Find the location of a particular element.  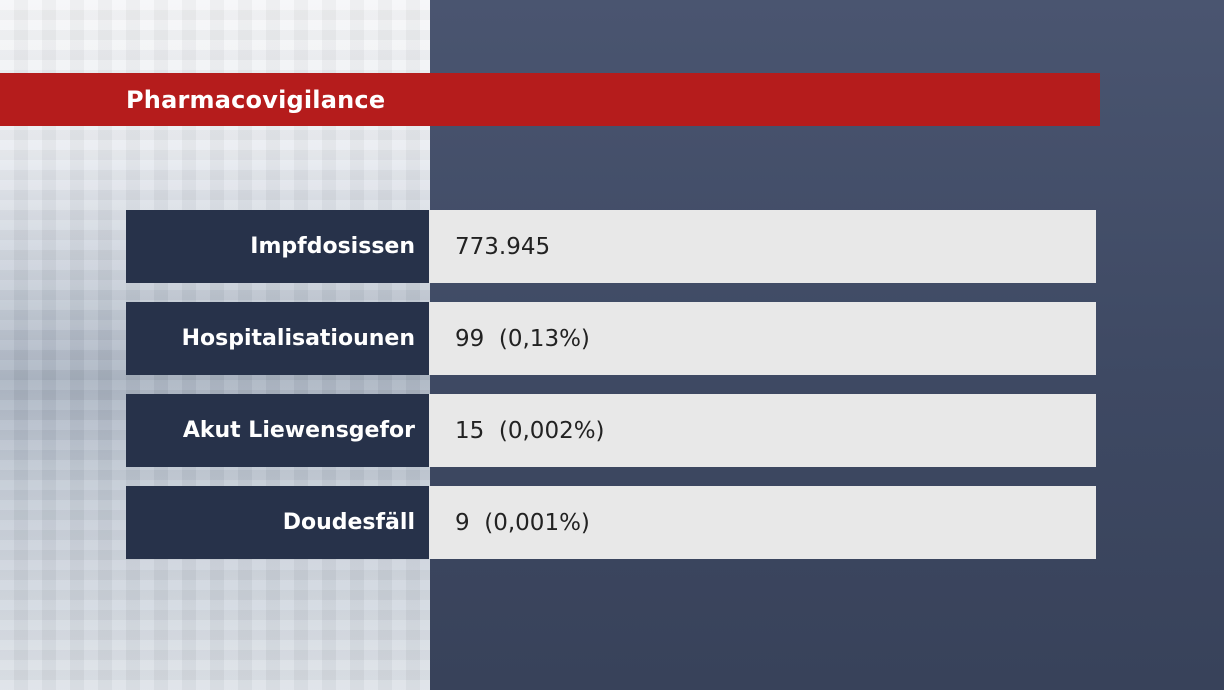

stat-label: Hospitalisatiounen is located at coordinates (277, 338).